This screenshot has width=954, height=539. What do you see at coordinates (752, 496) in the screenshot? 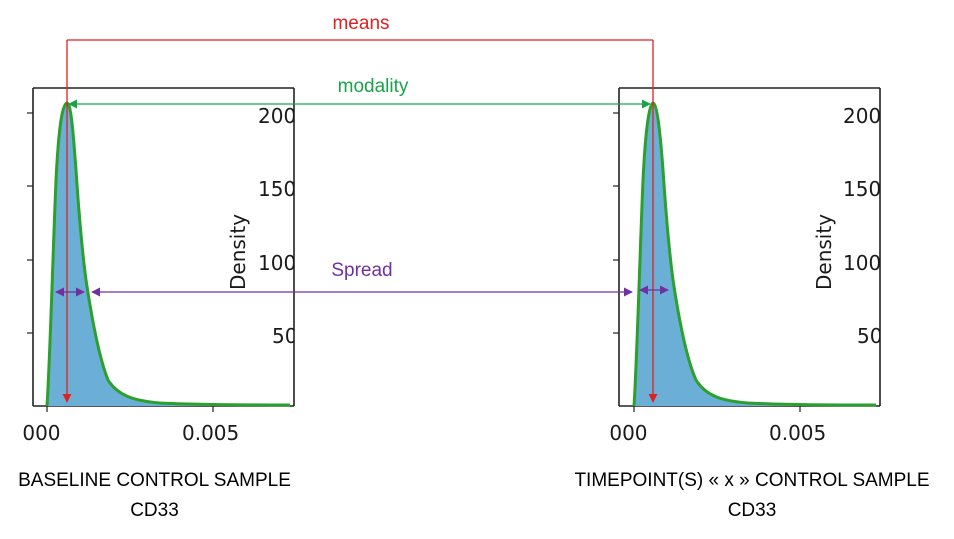
I see `right-caption: TIMEPOINT(S) « x » CONTROL SAMPLE CD33` at bounding box center [752, 496].